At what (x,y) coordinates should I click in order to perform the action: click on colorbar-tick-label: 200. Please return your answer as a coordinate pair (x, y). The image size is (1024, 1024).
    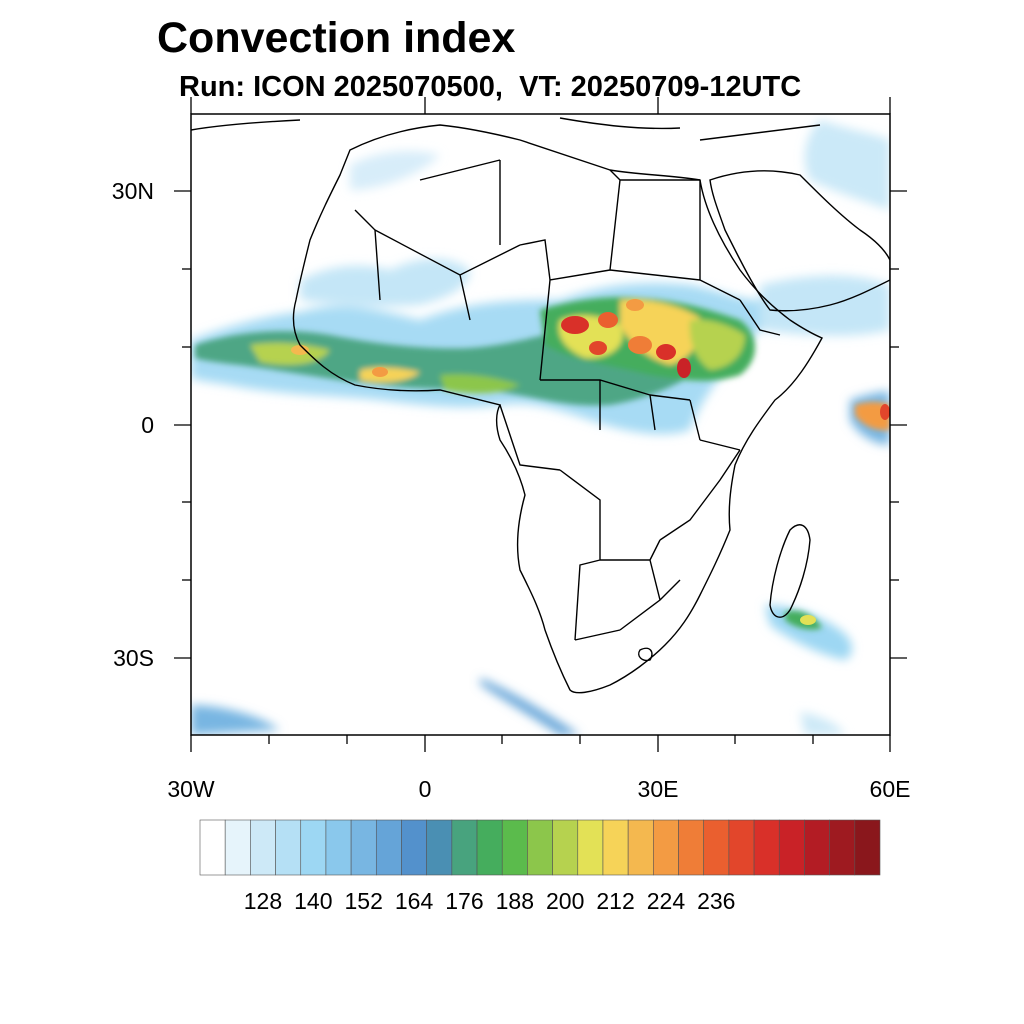
    Looking at the image, I should click on (565, 901).